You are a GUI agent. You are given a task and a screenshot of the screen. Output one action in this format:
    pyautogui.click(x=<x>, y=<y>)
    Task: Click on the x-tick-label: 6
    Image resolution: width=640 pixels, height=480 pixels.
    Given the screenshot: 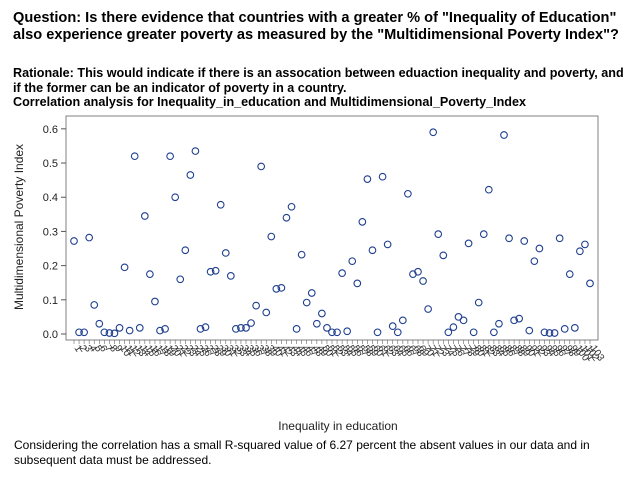 What is the action you would take?
    pyautogui.click(x=103, y=348)
    